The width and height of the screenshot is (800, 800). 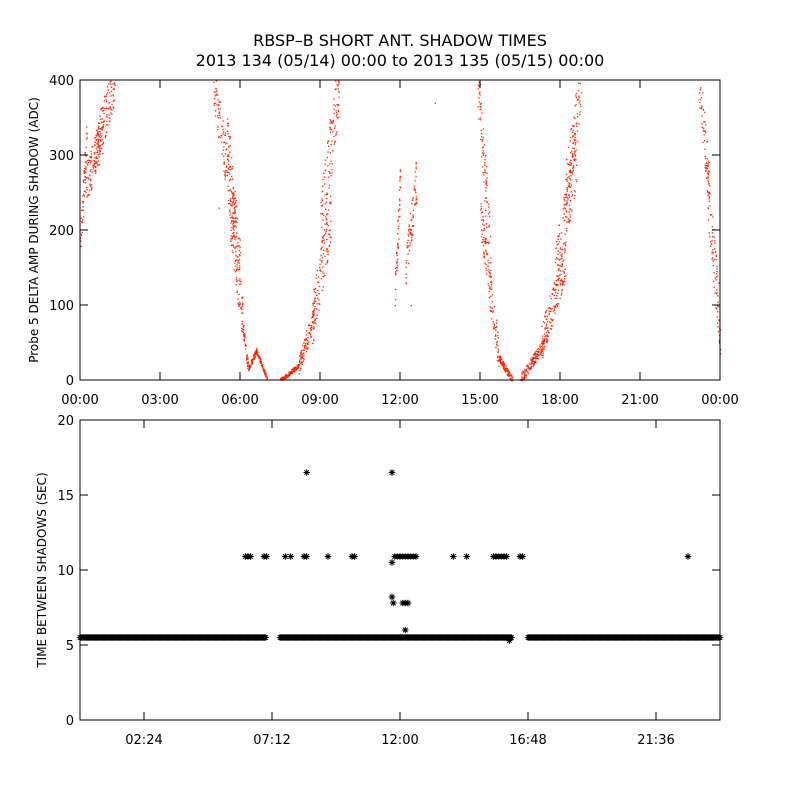 I want to click on time-between-shadows-point, so click(x=416, y=556).